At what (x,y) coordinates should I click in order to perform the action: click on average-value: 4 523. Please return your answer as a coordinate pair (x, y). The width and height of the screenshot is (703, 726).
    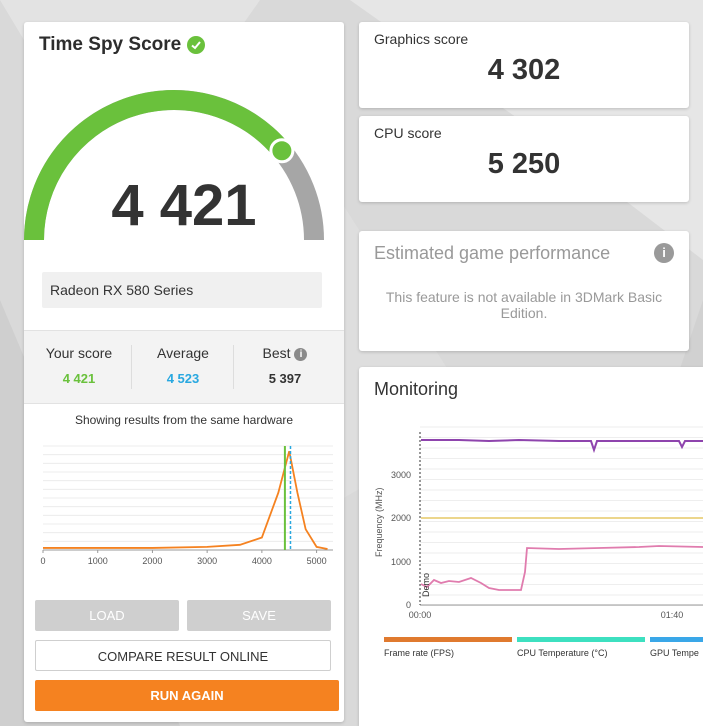
    Looking at the image, I should click on (183, 378).